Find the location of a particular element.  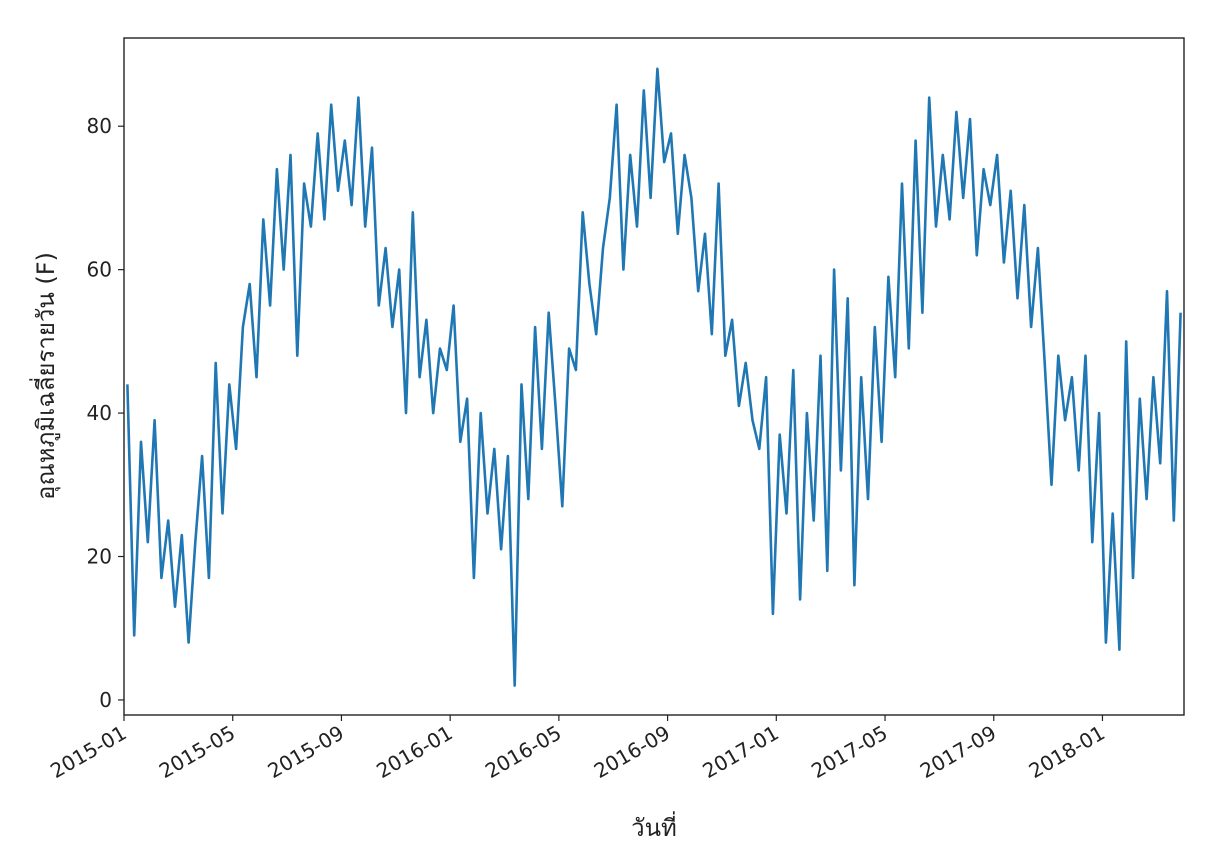

x-tick-label: 2016-09 is located at coordinates (632, 752).